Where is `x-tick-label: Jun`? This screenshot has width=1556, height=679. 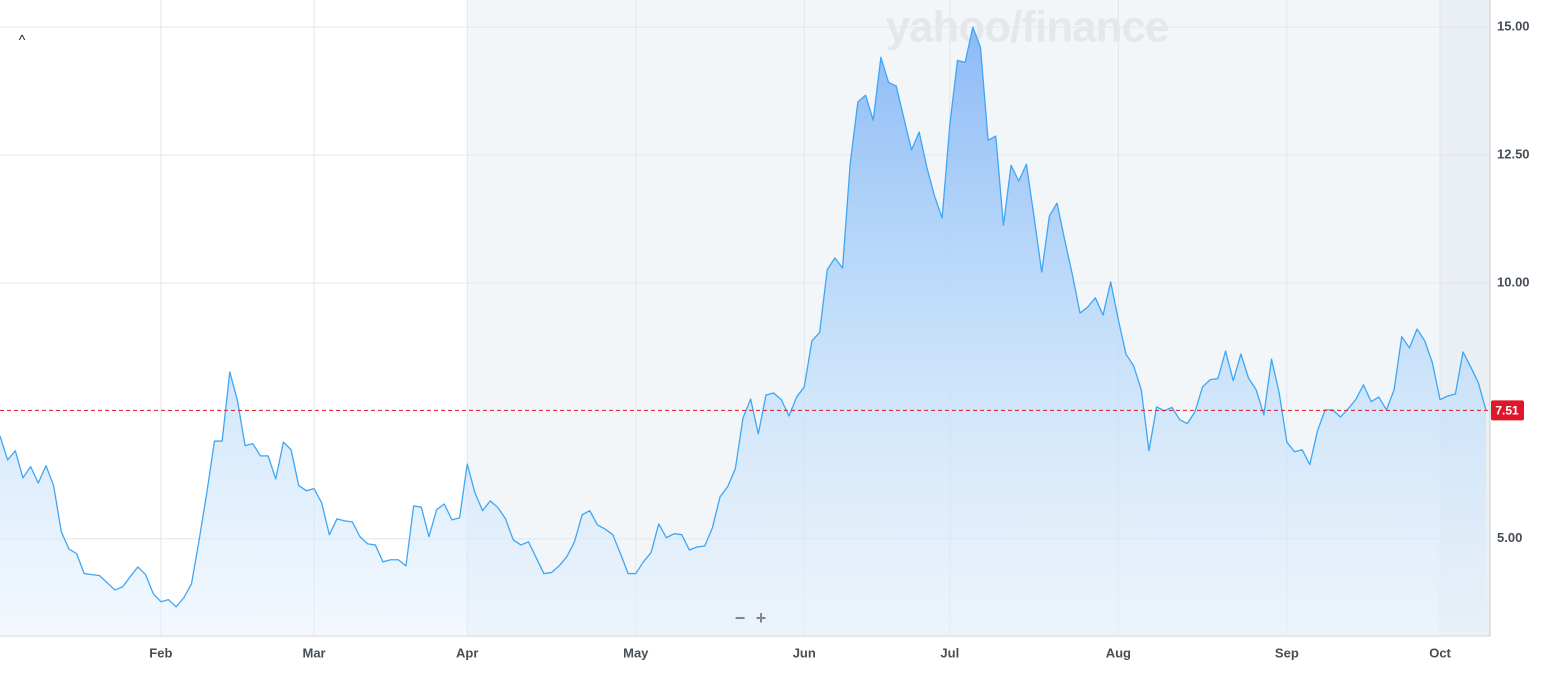
x-tick-label: Jun is located at coordinates (804, 652).